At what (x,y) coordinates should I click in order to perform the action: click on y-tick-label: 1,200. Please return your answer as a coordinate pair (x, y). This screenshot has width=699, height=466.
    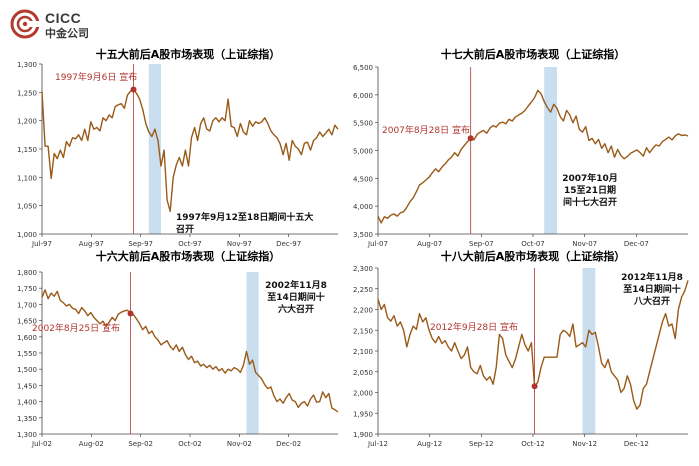
    Looking at the image, I should click on (27, 122).